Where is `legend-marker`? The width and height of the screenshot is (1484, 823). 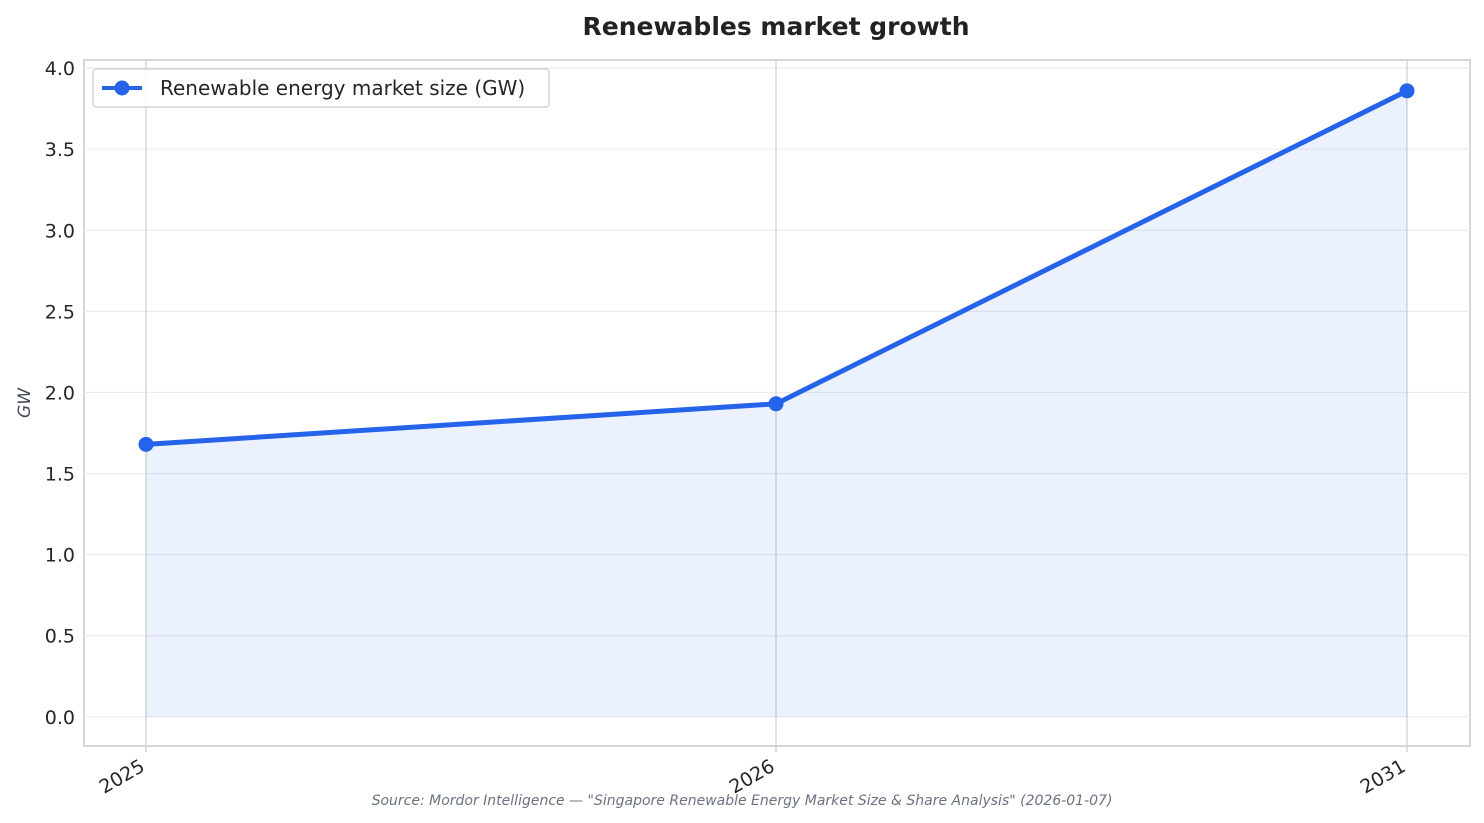 legend-marker is located at coordinates (122, 88).